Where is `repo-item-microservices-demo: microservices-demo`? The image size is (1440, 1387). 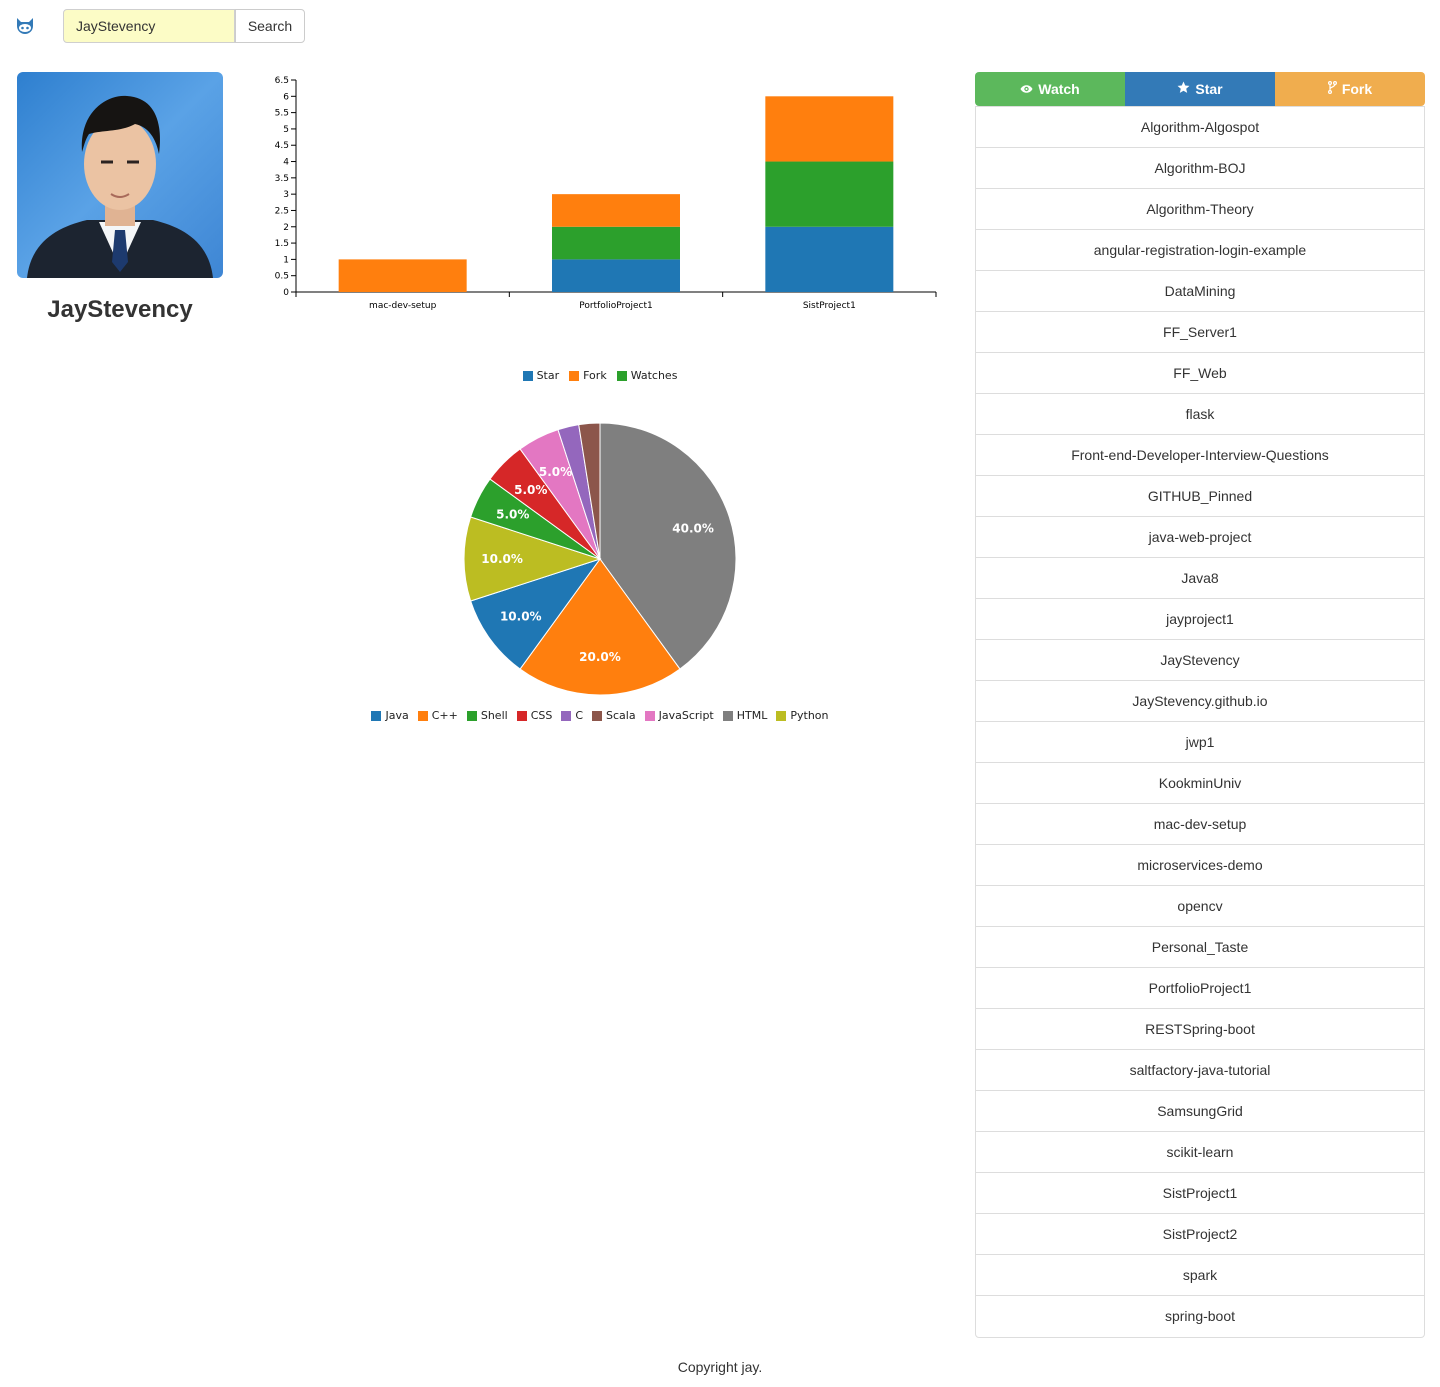 repo-item-microservices-demo: microservices-demo is located at coordinates (1200, 865).